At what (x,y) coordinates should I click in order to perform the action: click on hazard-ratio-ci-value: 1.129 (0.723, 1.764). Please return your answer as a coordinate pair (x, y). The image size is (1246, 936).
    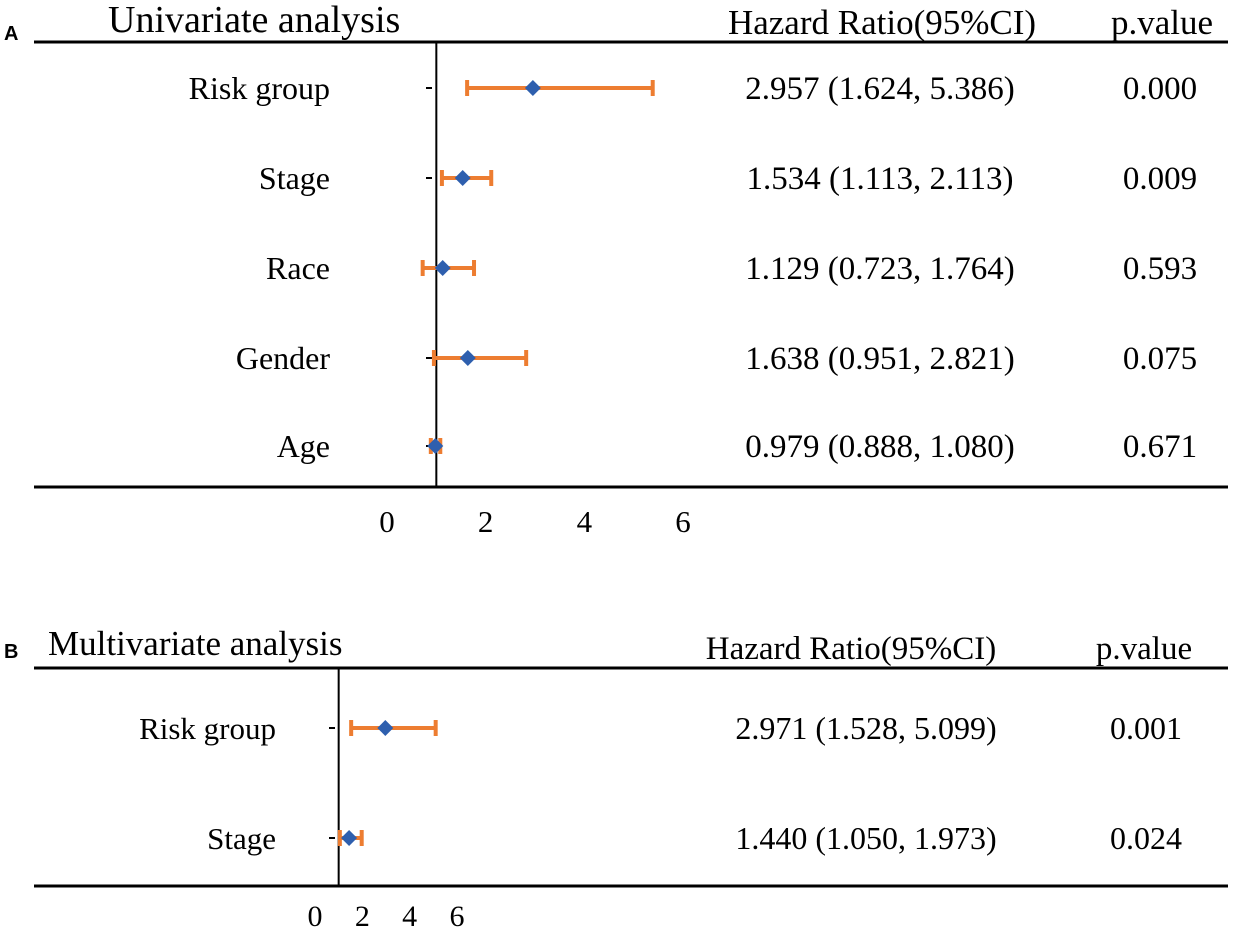
    Looking at the image, I should click on (879, 269).